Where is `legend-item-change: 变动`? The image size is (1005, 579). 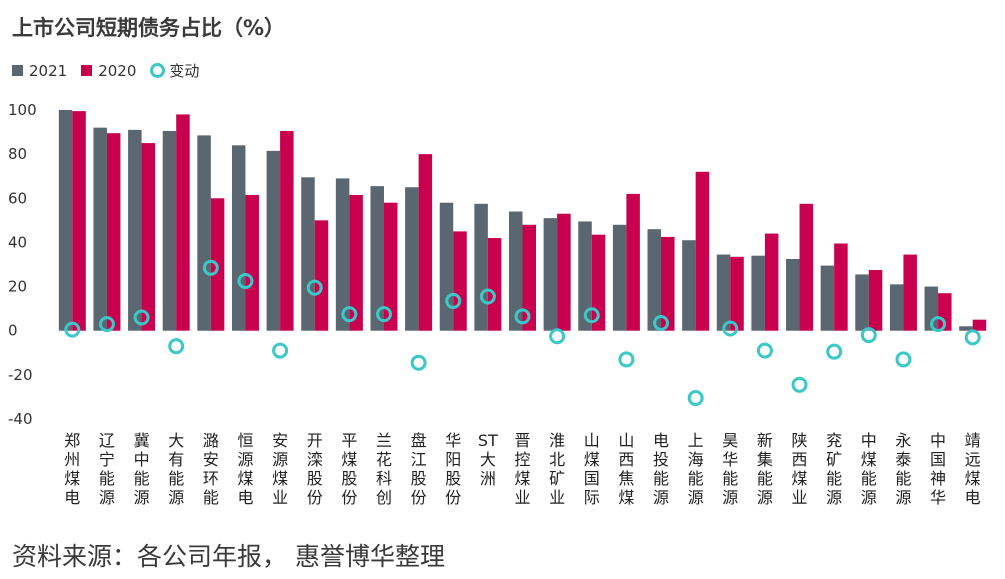 legend-item-change: 变动 is located at coordinates (174, 70).